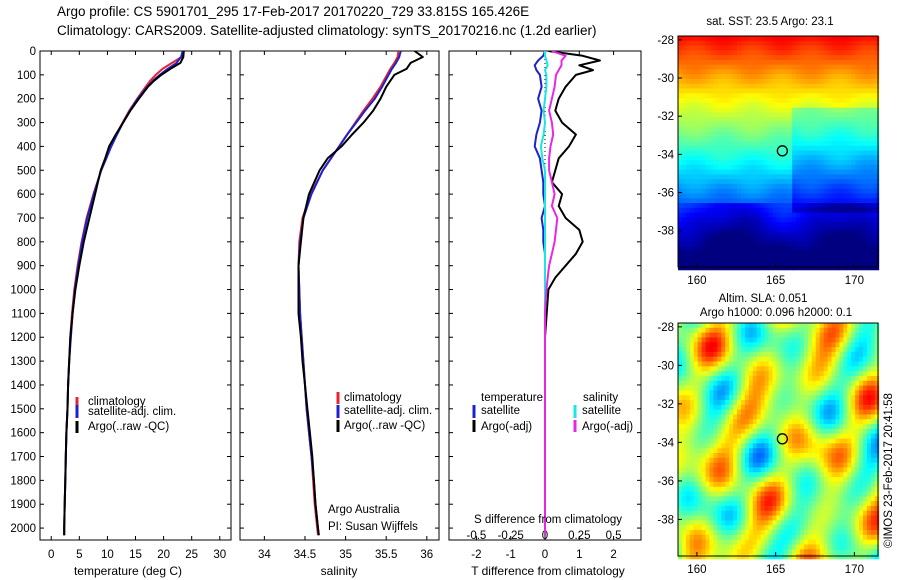  I want to click on temperature-xlabel: temperature (deg C), so click(128, 571).